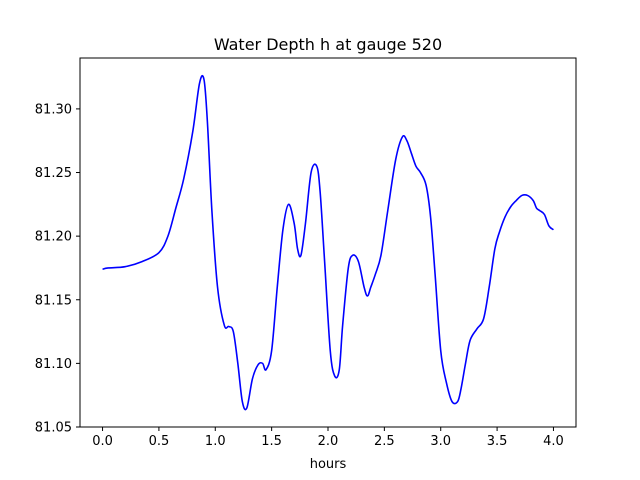 The image size is (640, 480). I want to click on x-tick-label: 4.0, so click(553, 441).